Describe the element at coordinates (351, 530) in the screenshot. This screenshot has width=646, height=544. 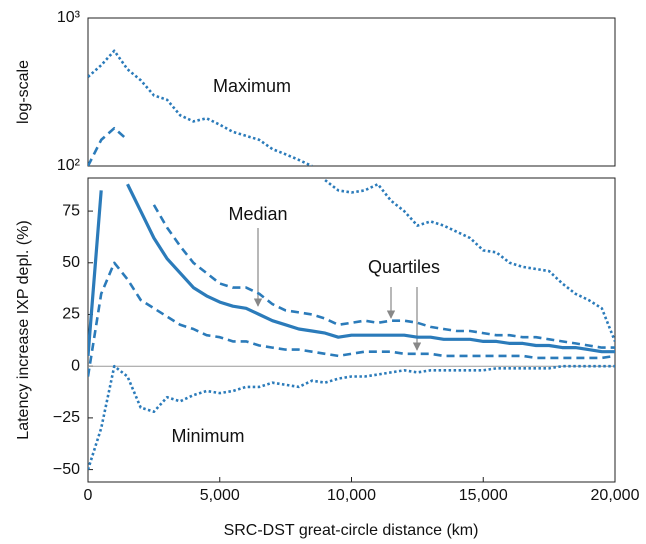
I see `x-axis-label: SRC-DST great-circle distance (km)` at that location.